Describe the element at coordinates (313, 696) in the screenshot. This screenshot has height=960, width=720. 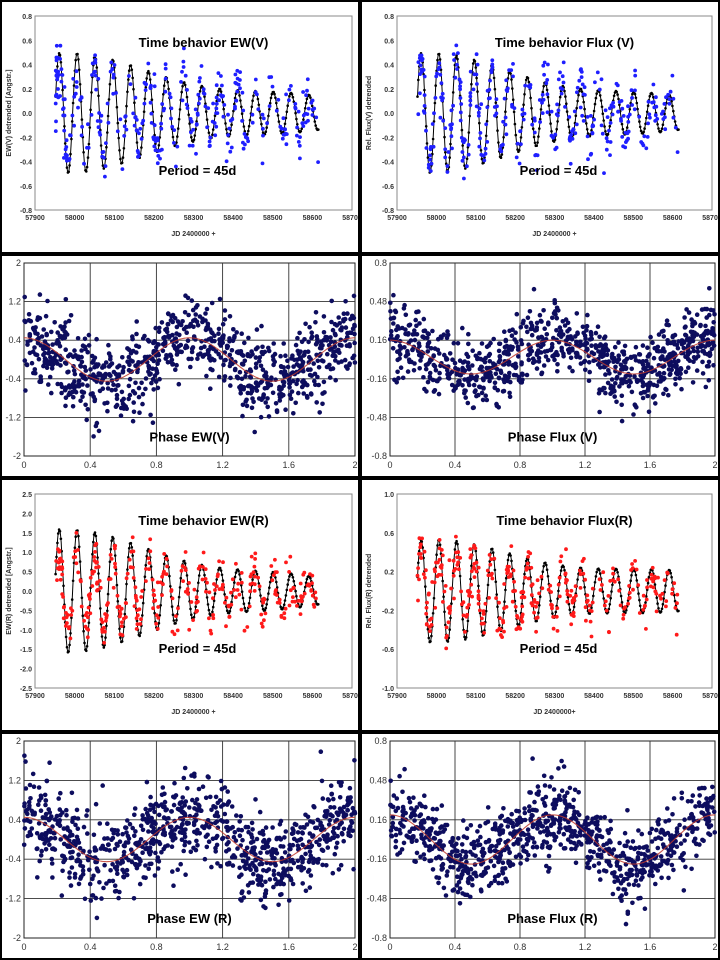
I see `x-tick-label: 58600` at that location.